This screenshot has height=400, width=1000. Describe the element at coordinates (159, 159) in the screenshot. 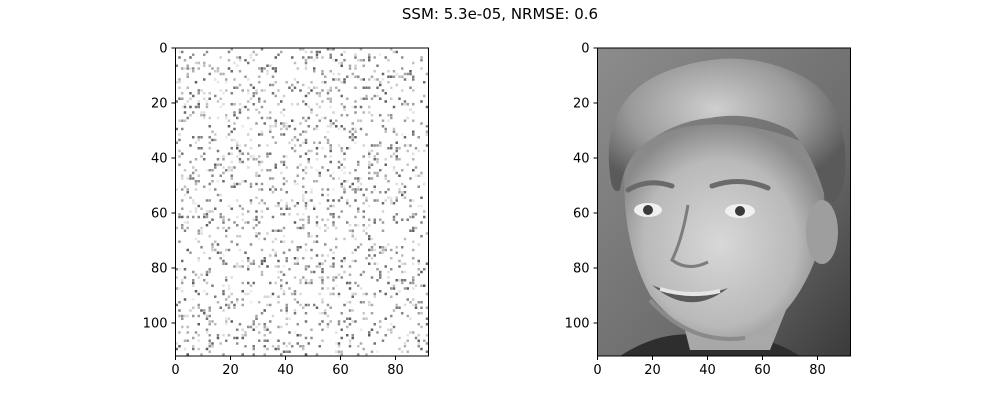

I see `left-y-tick-label: 40` at that location.